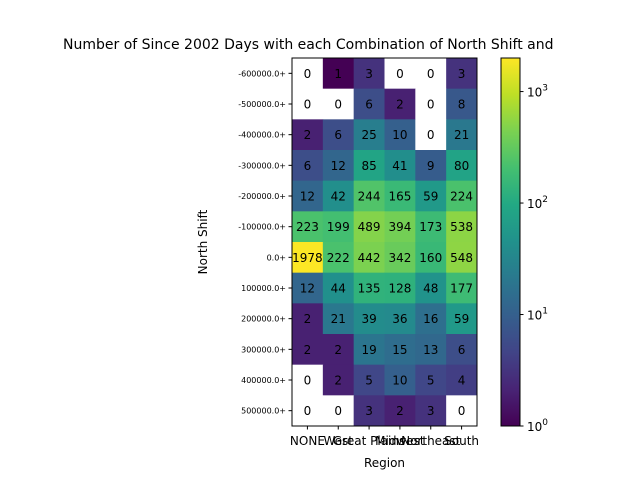  Describe the element at coordinates (537, 315) in the screenshot. I see `colorbar-tick-label: 10¹` at that location.